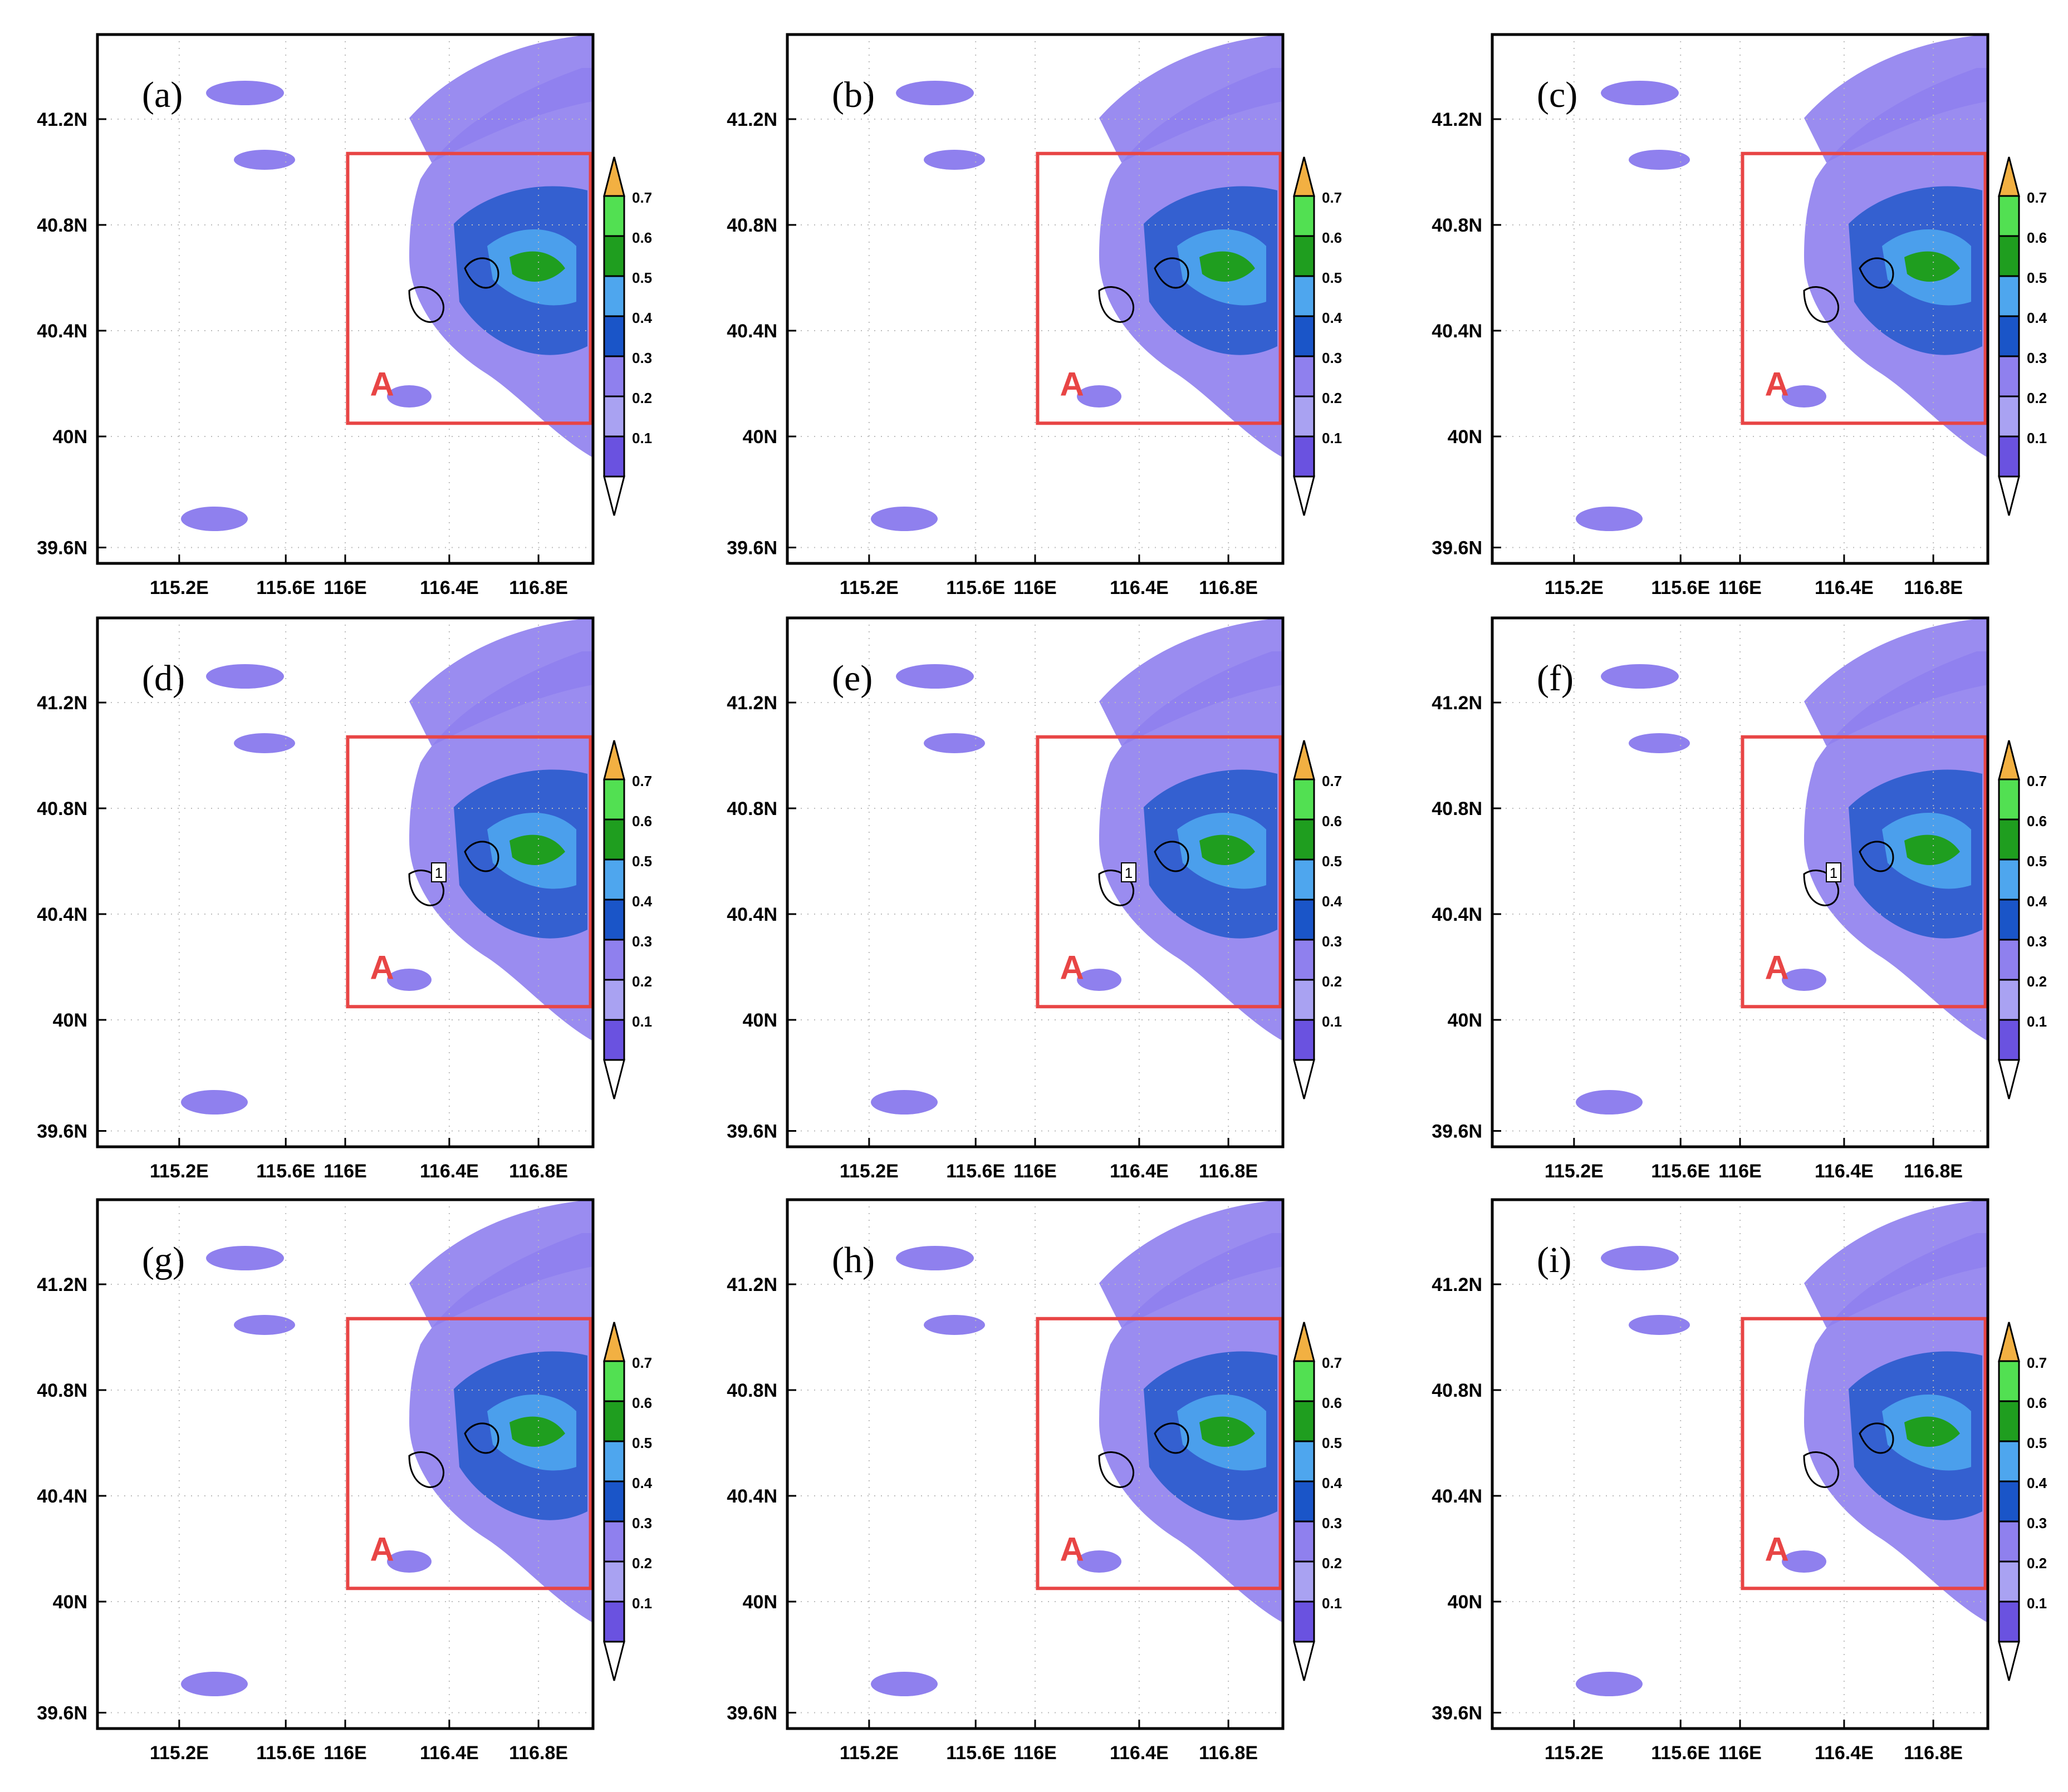 The height and width of the screenshot is (1792, 2068). Describe the element at coordinates (614, 1079) in the screenshot. I see `colorbar-bottom-arrow` at that location.